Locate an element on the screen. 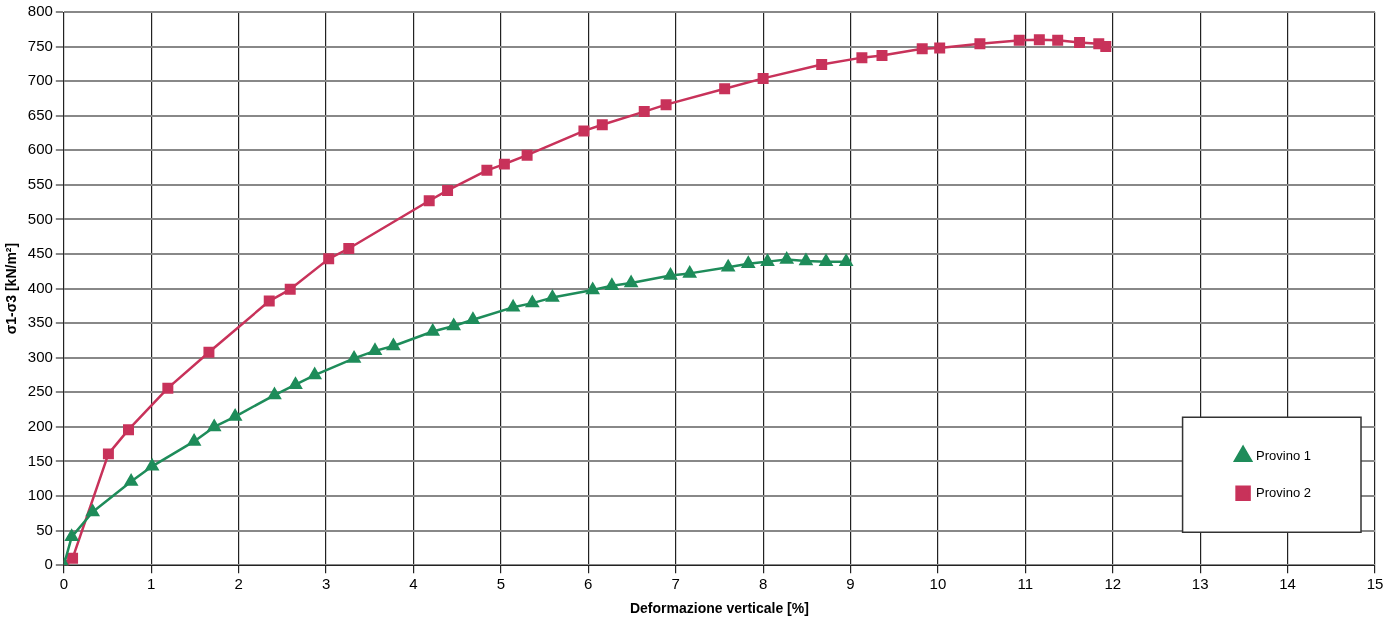 Image resolution: width=1397 pixels, height=622 pixels. y-tick-label: 250 is located at coordinates (40, 391).